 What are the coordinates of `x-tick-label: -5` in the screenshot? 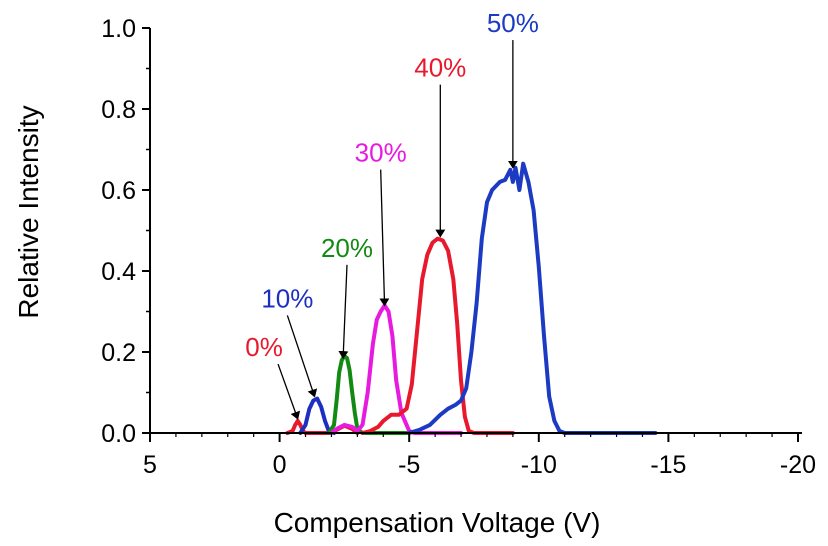 It's located at (409, 465).